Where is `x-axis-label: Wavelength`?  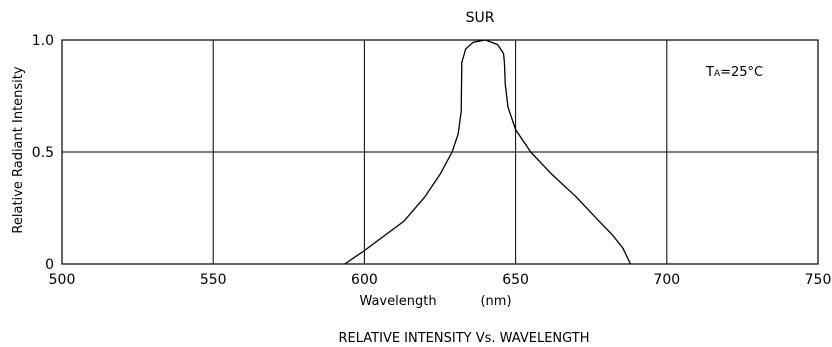
x-axis-label: Wavelength is located at coordinates (397, 301).